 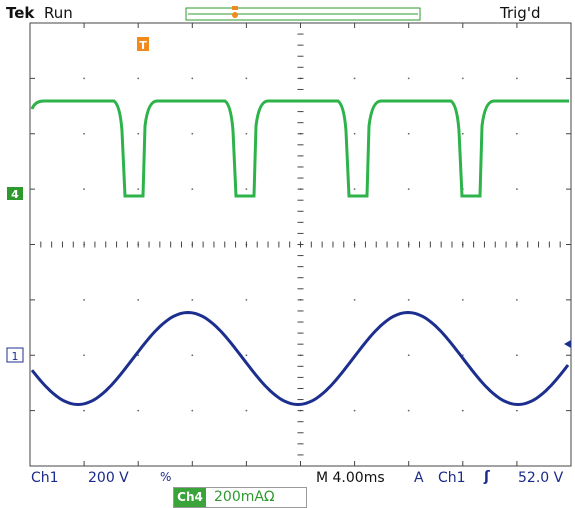 I want to click on timebase-readout: M 4.00ms, so click(x=350, y=478).